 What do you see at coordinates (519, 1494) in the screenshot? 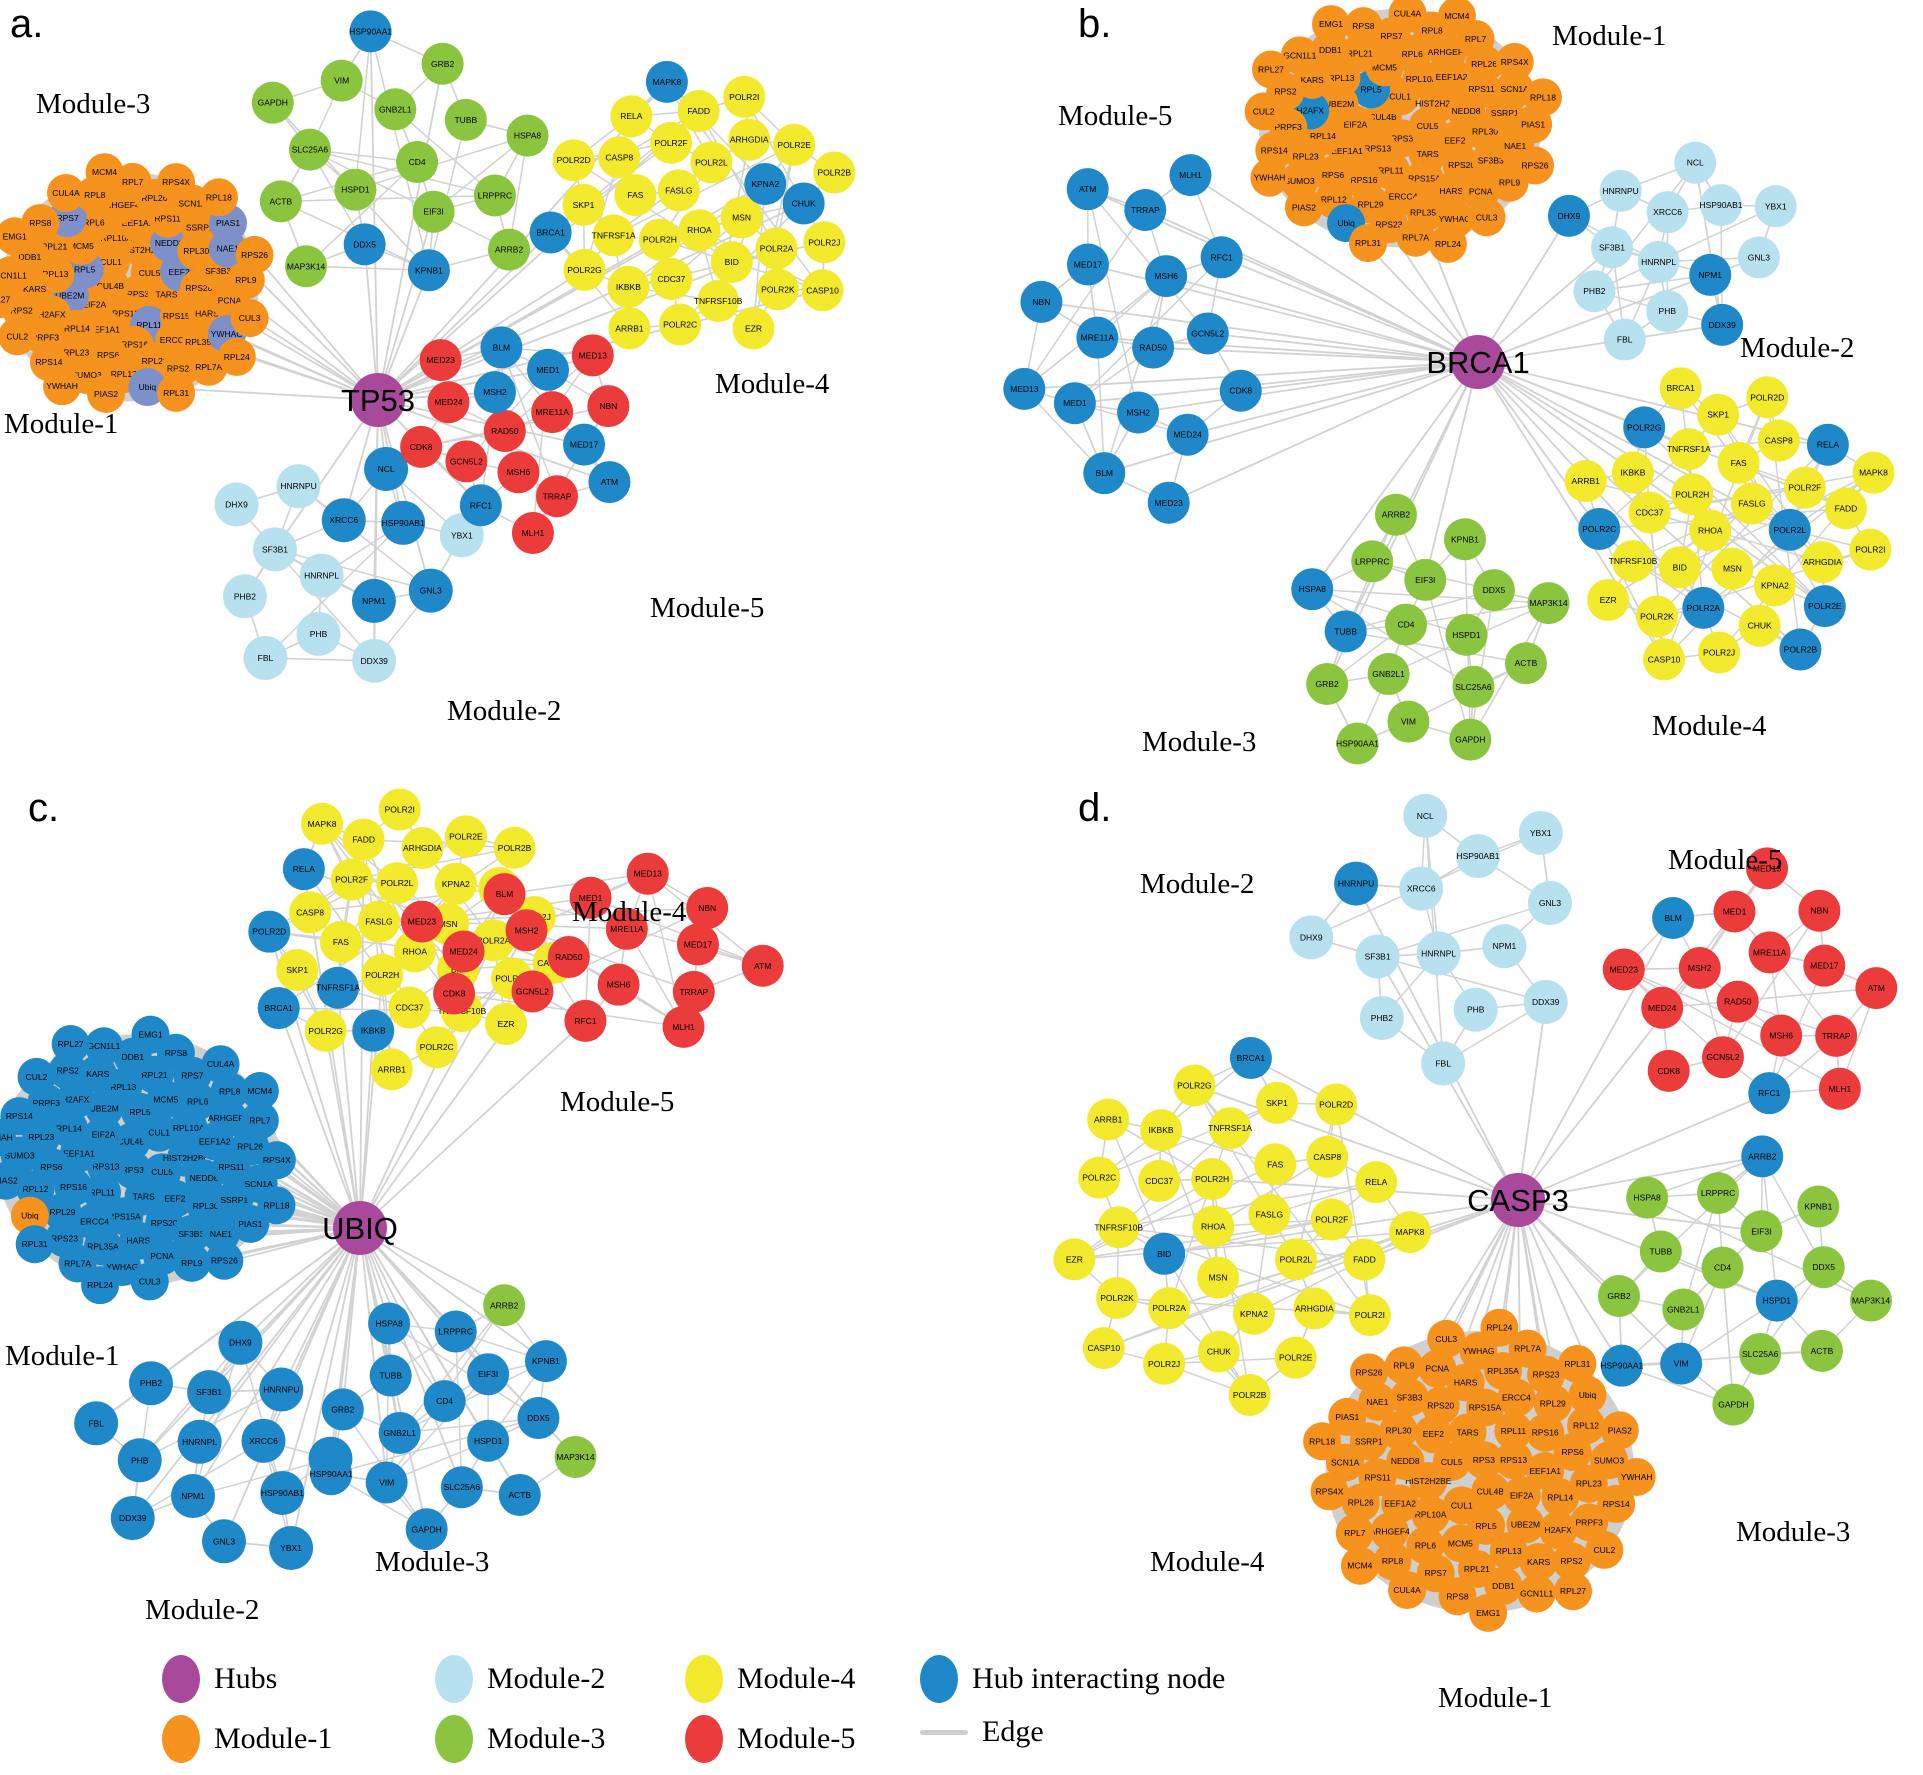
I see `node-ACTB: ACTB` at bounding box center [519, 1494].